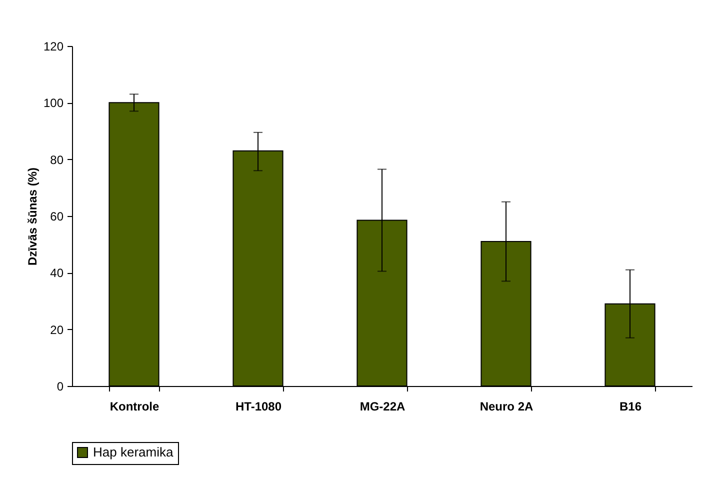 The height and width of the screenshot is (478, 725). What do you see at coordinates (630, 407) in the screenshot?
I see `x-tick-label: B16` at bounding box center [630, 407].